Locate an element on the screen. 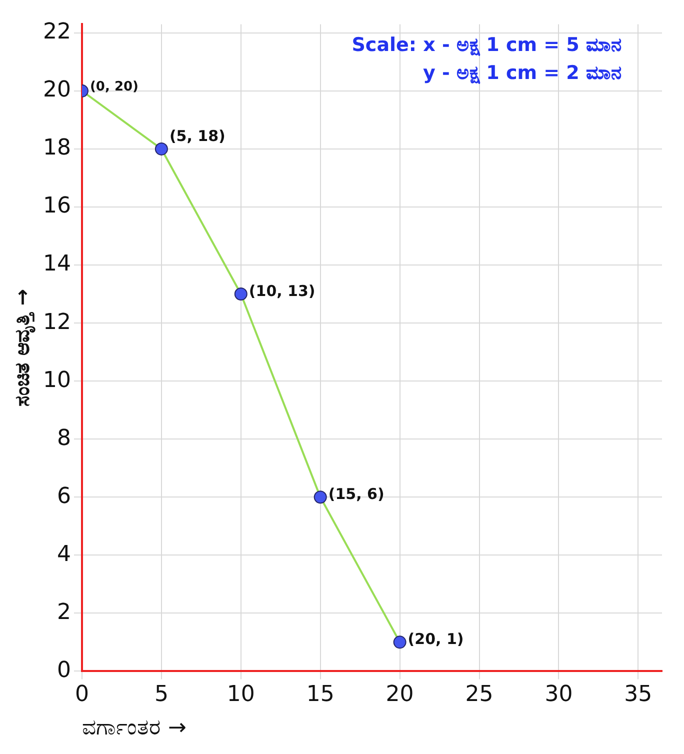 This screenshot has height=754, width=684. x-tick-label: 20 is located at coordinates (400, 695).